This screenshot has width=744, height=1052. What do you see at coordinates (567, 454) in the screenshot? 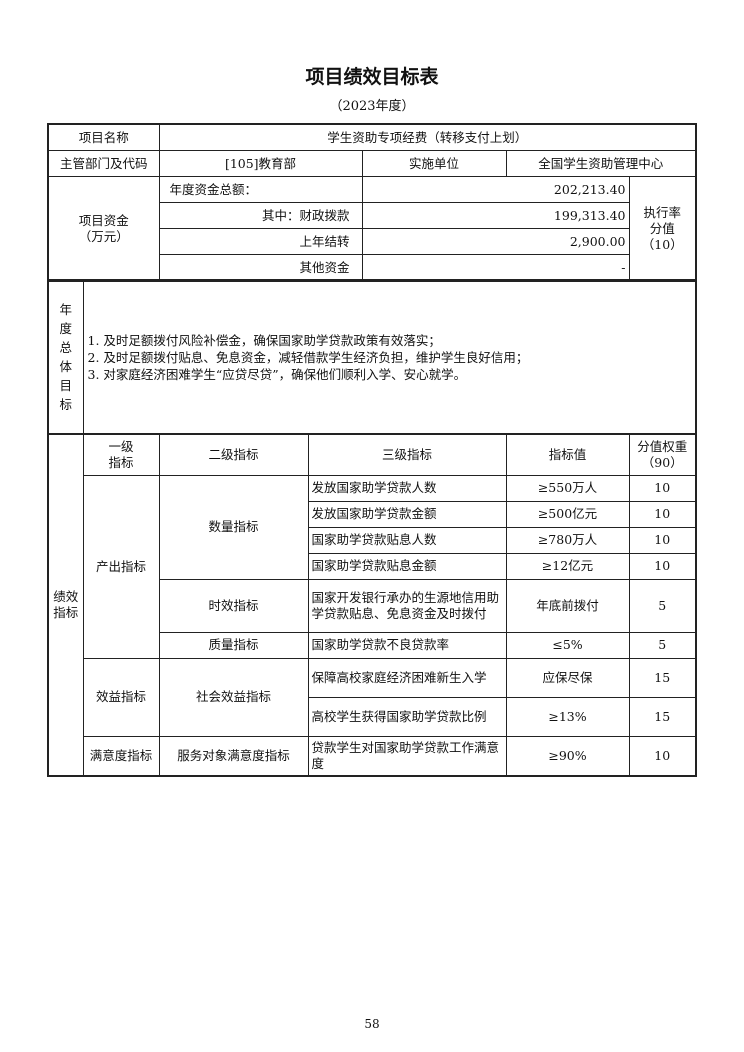
I see `header-value: 指标值` at bounding box center [567, 454].